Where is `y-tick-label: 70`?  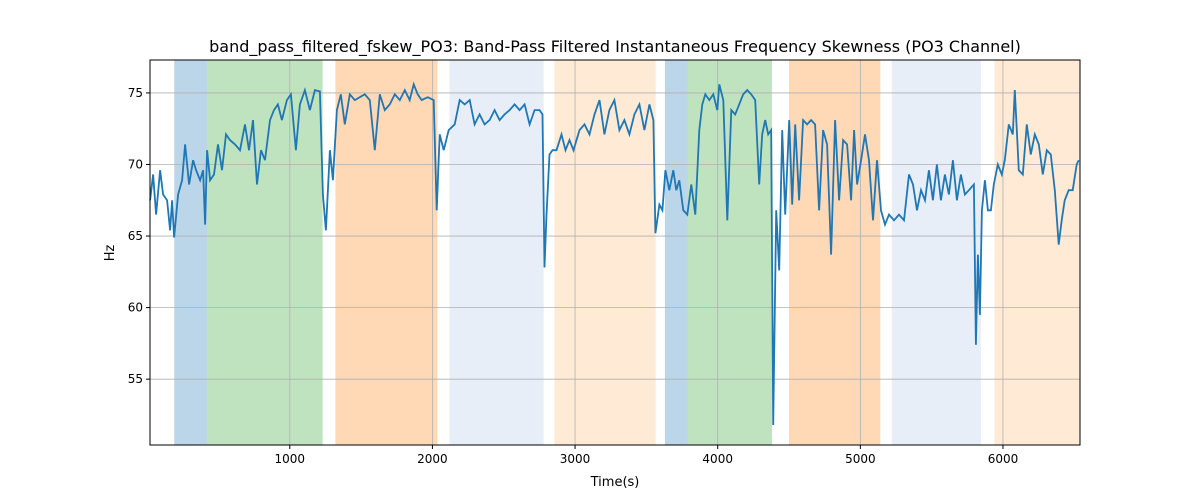
y-tick-label: 70 is located at coordinates (135, 164).